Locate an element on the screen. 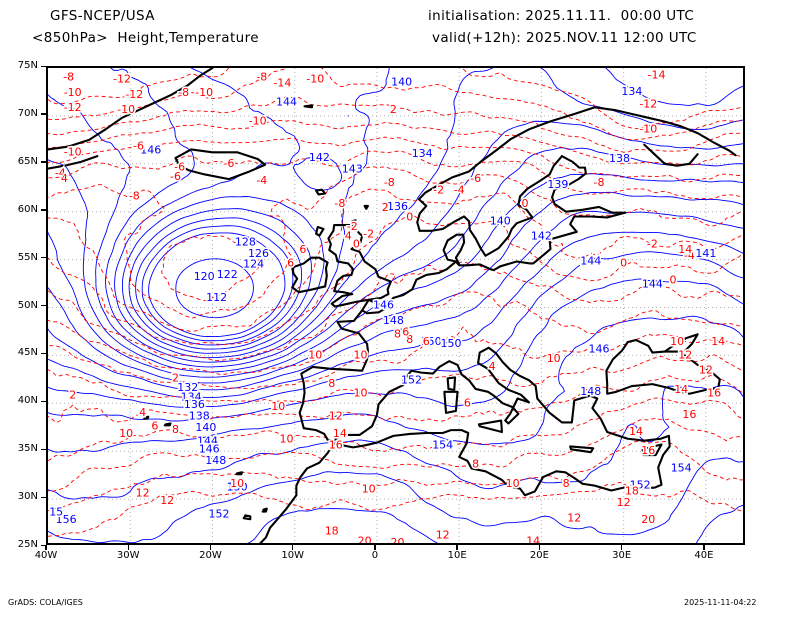  y-axis-tick-label: 60N is located at coordinates (27, 209).